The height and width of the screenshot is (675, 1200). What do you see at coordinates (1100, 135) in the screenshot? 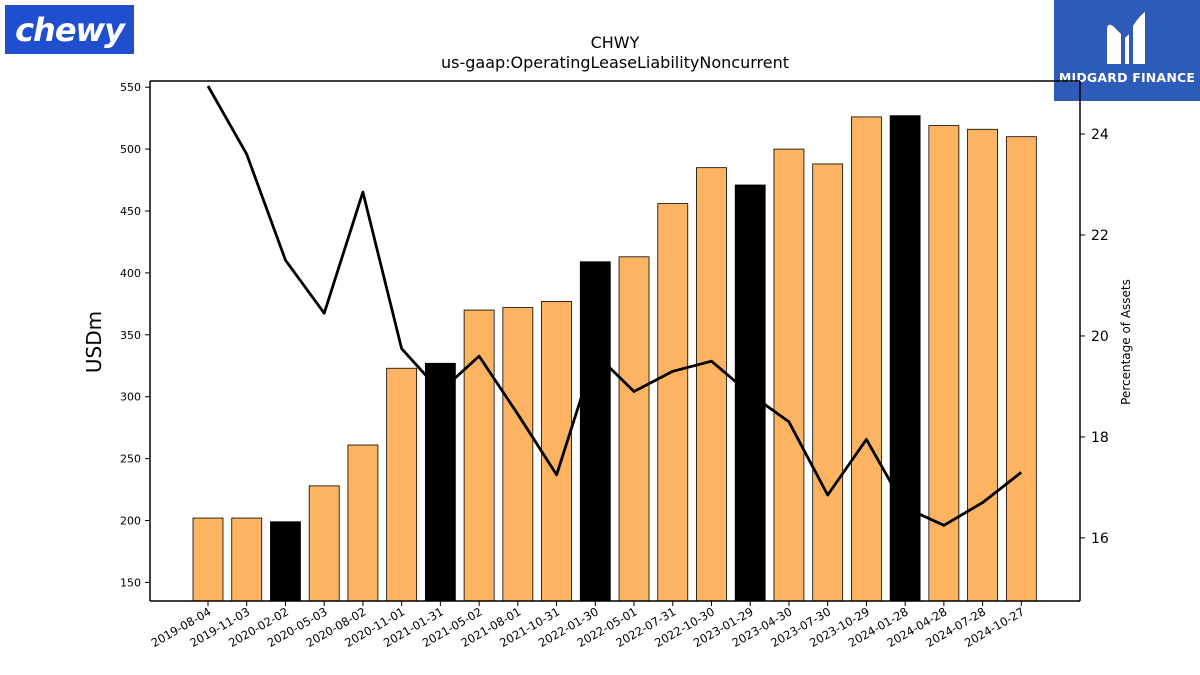
I see `y2-tick-label-24: 24` at bounding box center [1100, 135].